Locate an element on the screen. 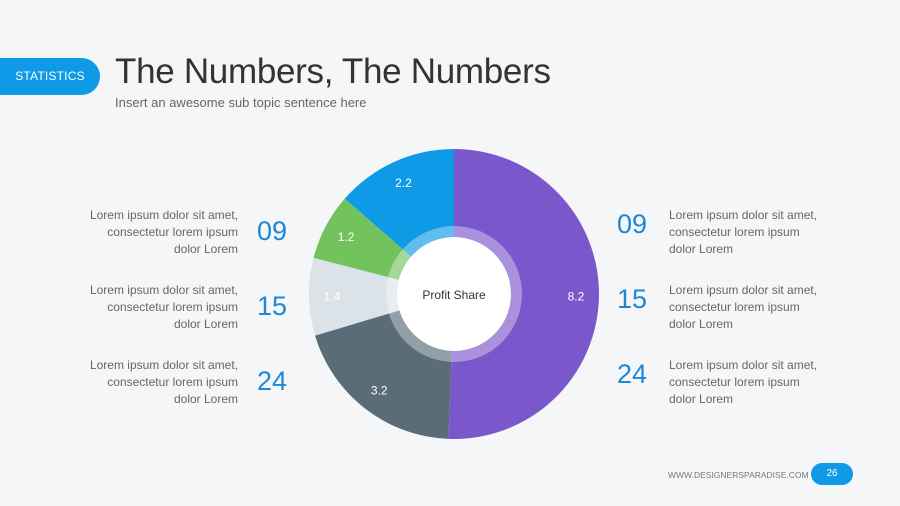 The width and height of the screenshot is (900, 506). left-stat-number-3: 24 is located at coordinates (272, 381).